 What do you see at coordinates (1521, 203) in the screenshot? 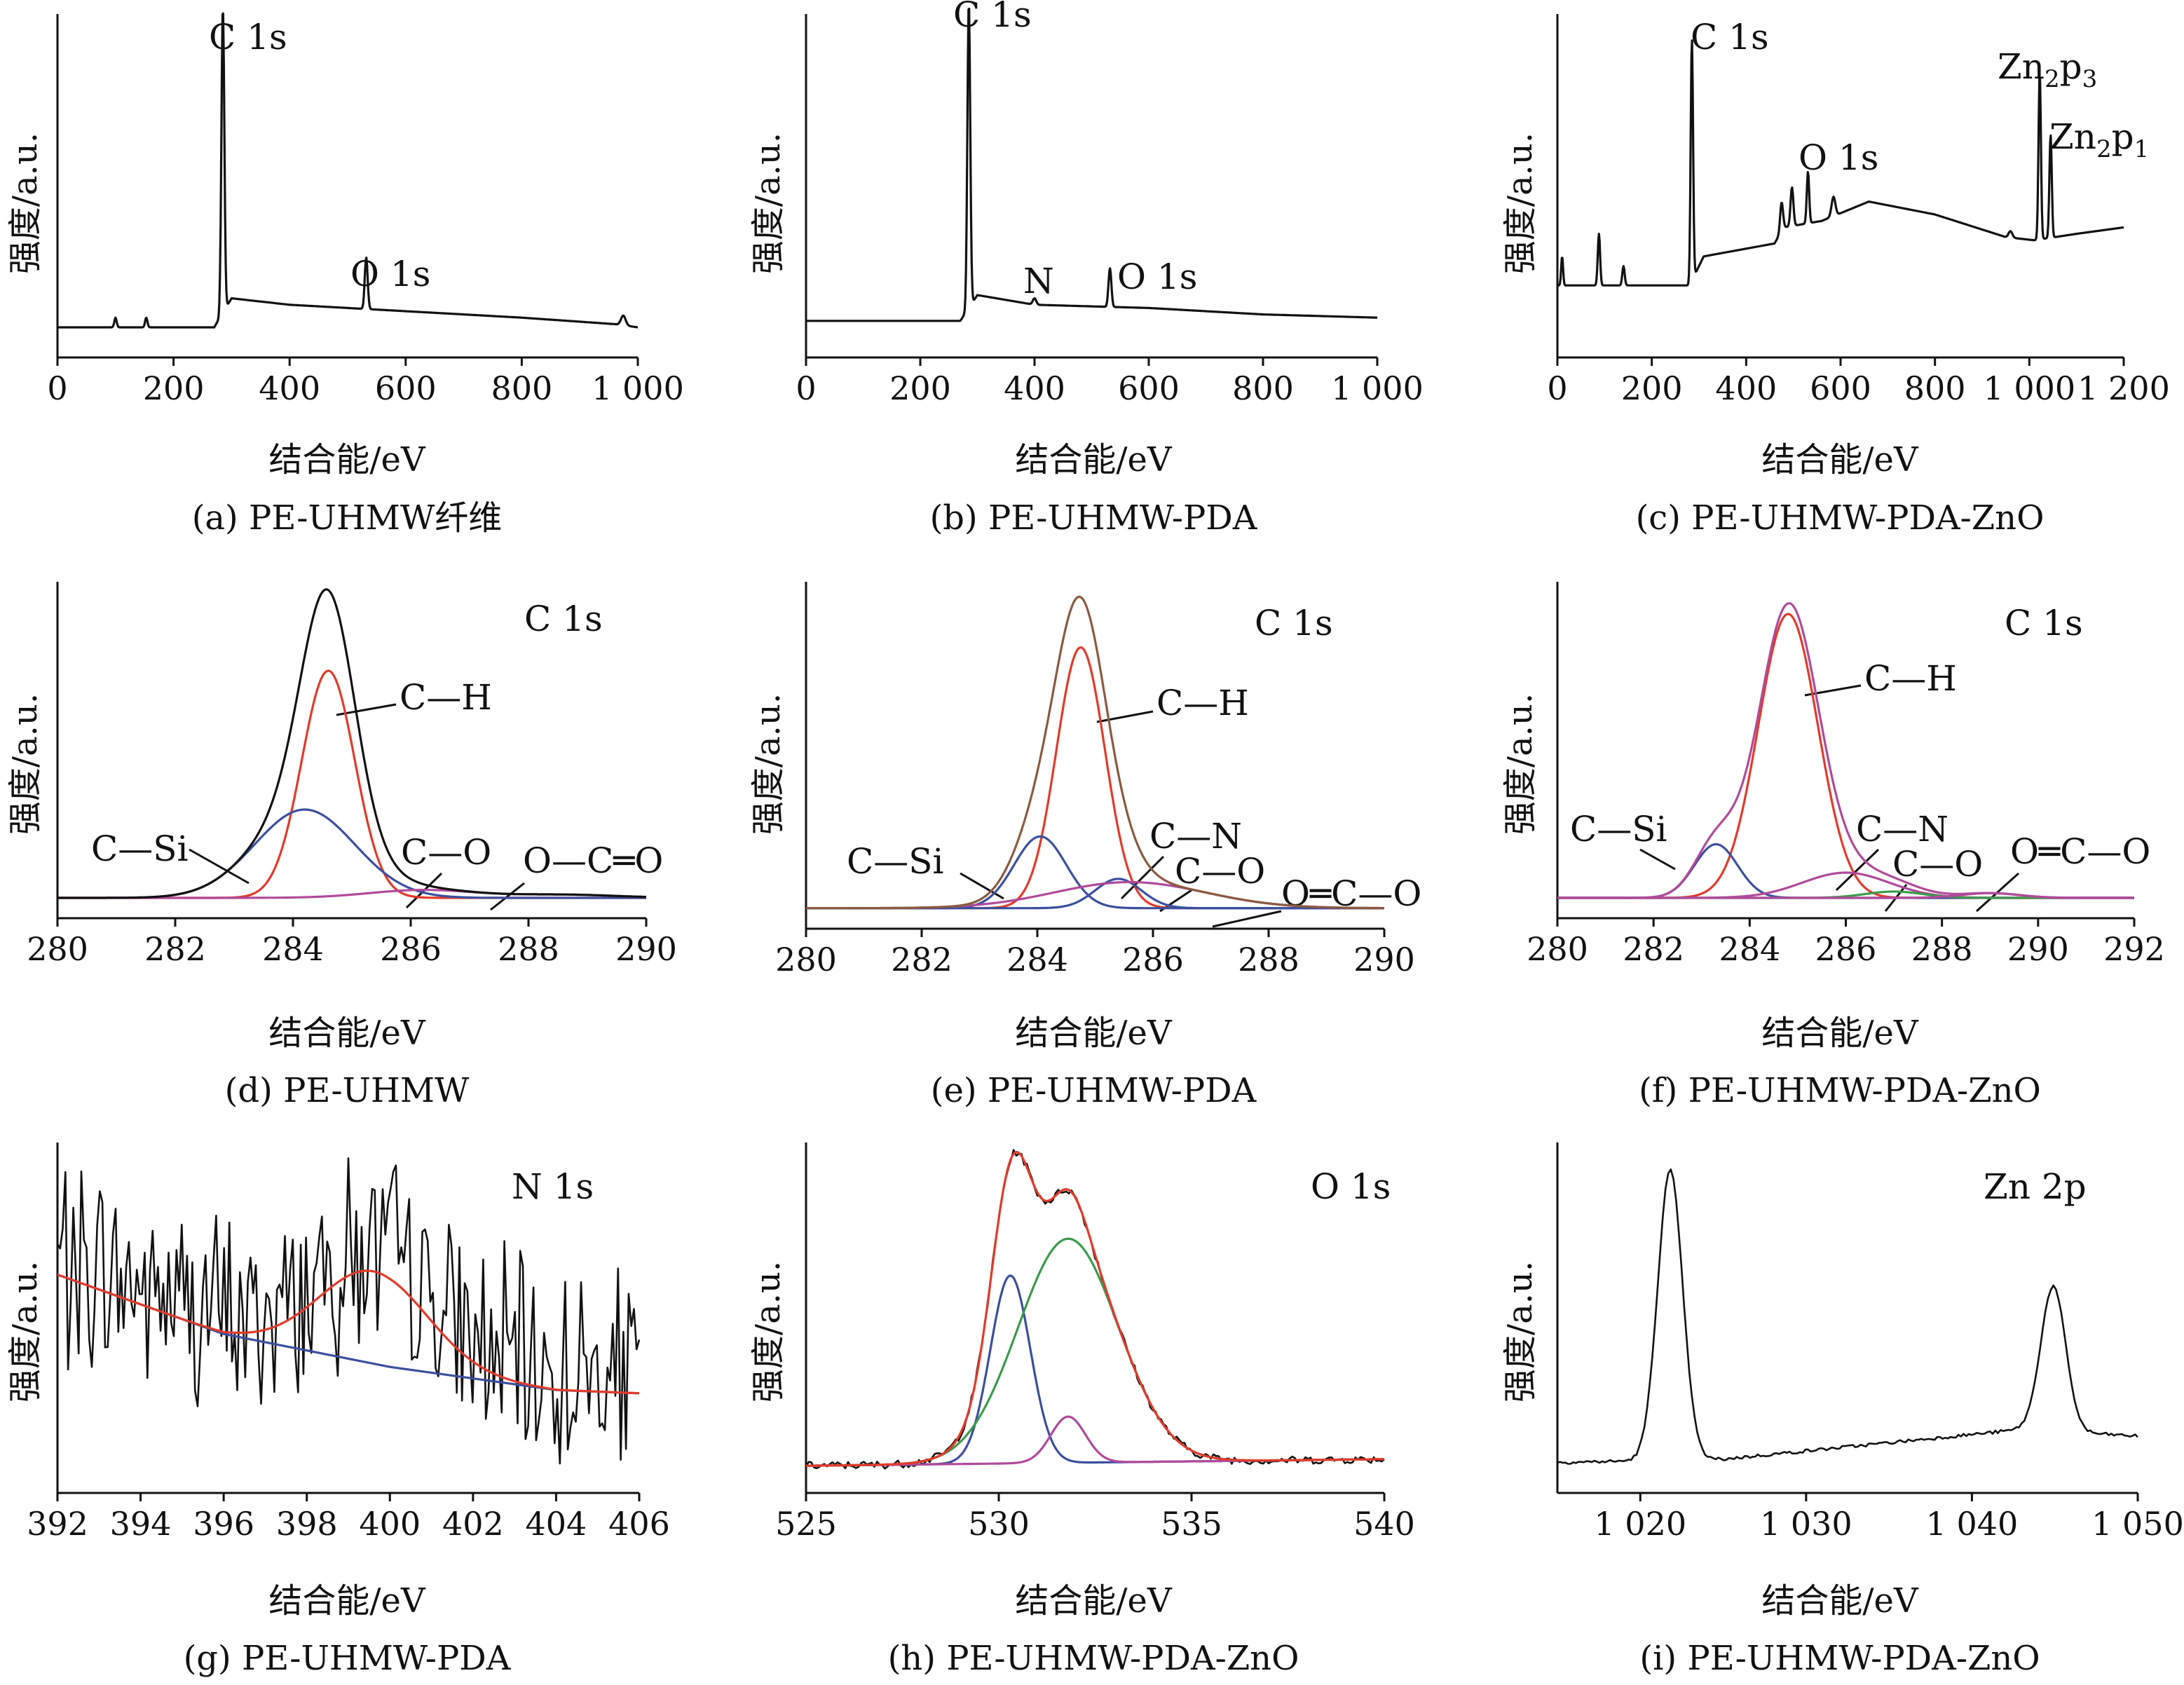
I see `ylabel-c: 强度/a.u.` at bounding box center [1521, 203].